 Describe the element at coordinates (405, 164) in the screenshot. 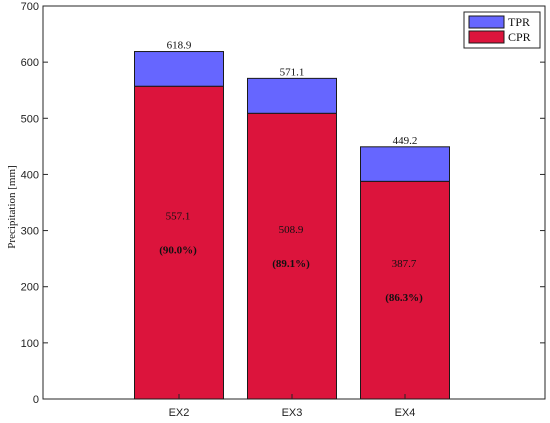

I see `bar-segment-tpr-ex4` at that location.